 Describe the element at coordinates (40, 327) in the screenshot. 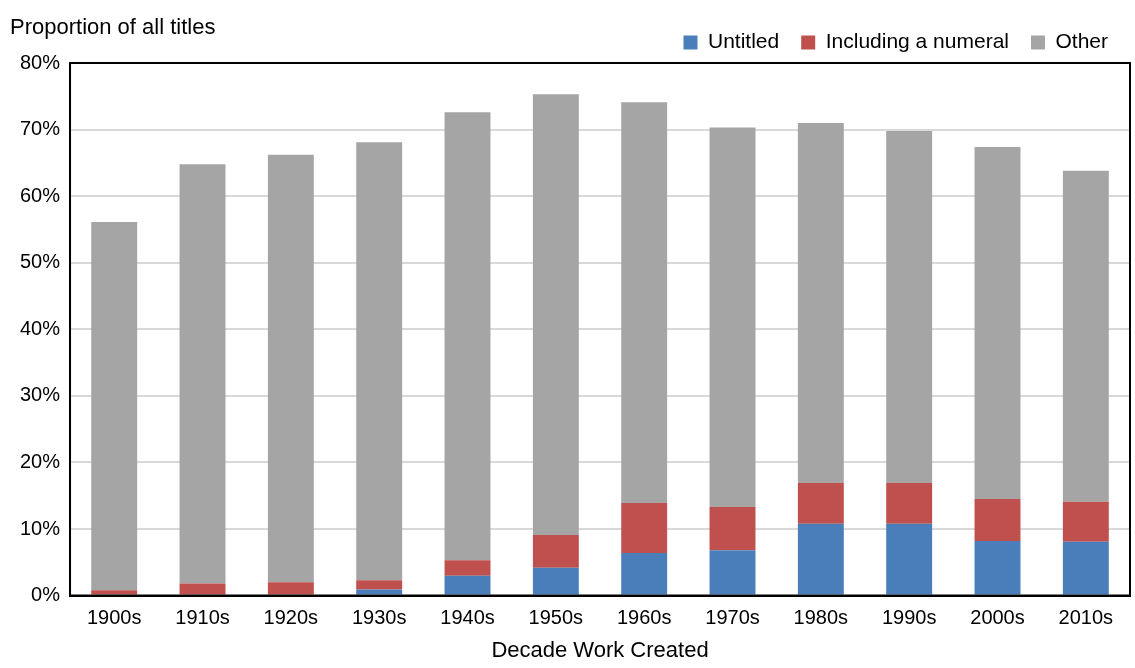

I see `y-tick-label: 40%` at that location.